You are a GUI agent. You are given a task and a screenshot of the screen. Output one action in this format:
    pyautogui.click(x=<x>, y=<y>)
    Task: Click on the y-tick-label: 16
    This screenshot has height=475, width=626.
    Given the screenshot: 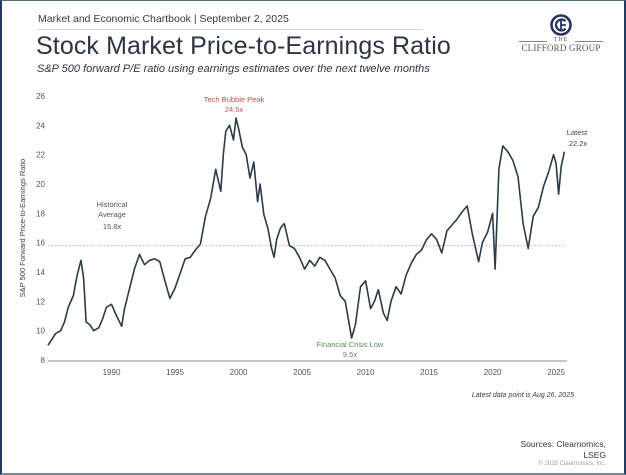 What is the action you would take?
    pyautogui.click(x=40, y=243)
    